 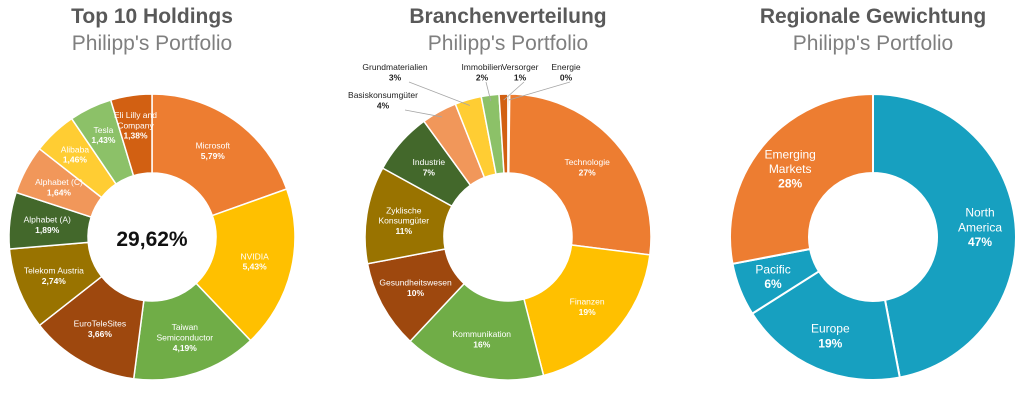 I want to click on leader-line-grundmaterialien, so click(x=439, y=93).